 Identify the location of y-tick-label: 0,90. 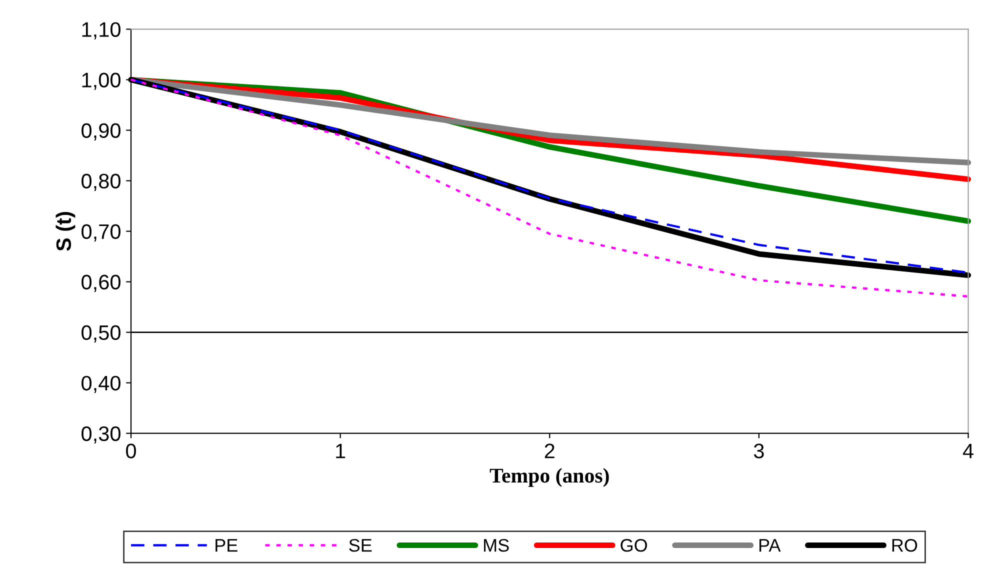
(101, 131).